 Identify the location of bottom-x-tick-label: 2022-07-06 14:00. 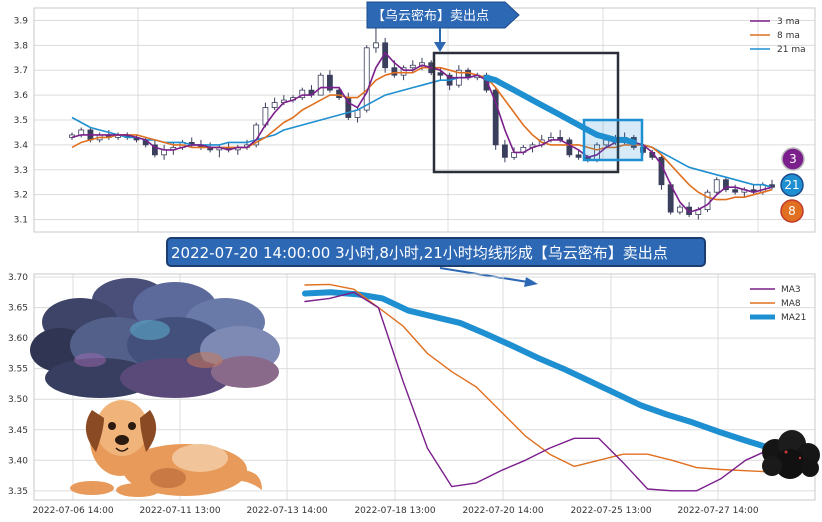
(72, 511).